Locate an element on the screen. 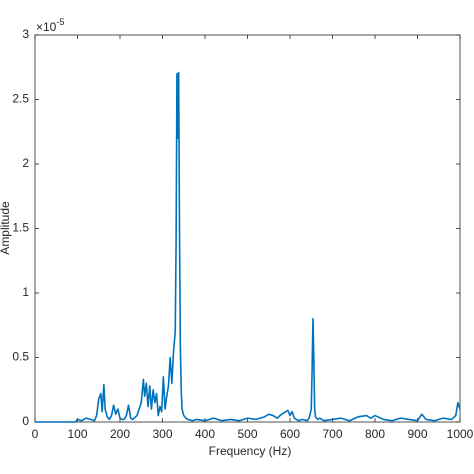  x-tick-label: 300 is located at coordinates (162, 434).